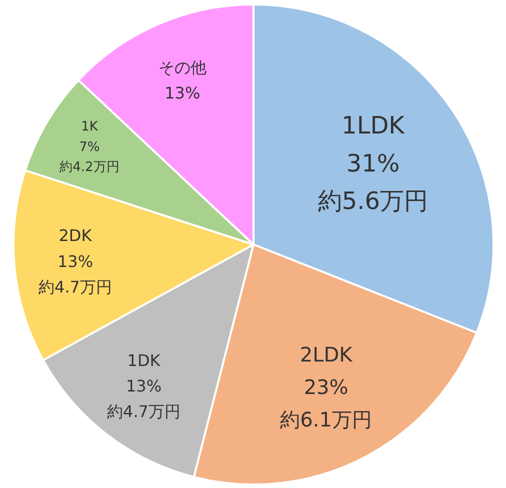 This screenshot has height=488, width=506. Describe the element at coordinates (182, 93) in the screenshot. I see `data-label: 13%` at that location.